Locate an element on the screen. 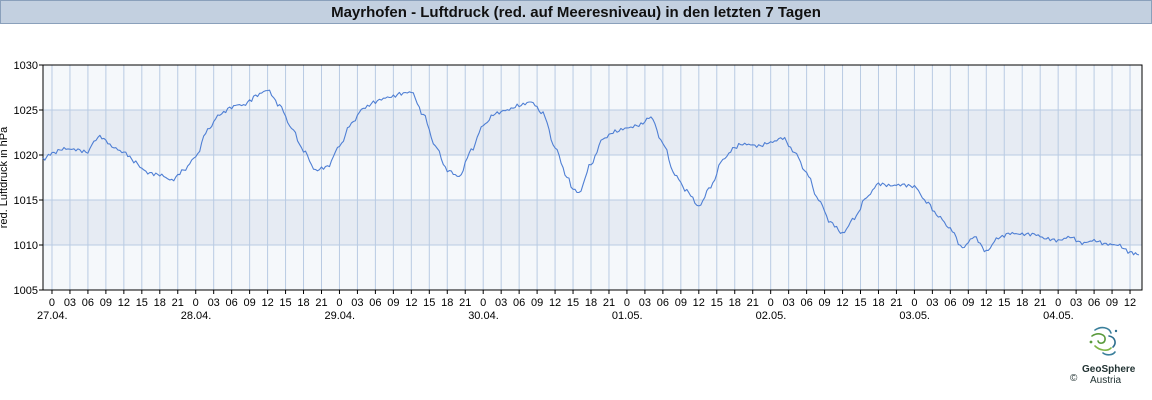 This screenshot has height=400, width=1152. date-label: 01.05. is located at coordinates (627, 316).